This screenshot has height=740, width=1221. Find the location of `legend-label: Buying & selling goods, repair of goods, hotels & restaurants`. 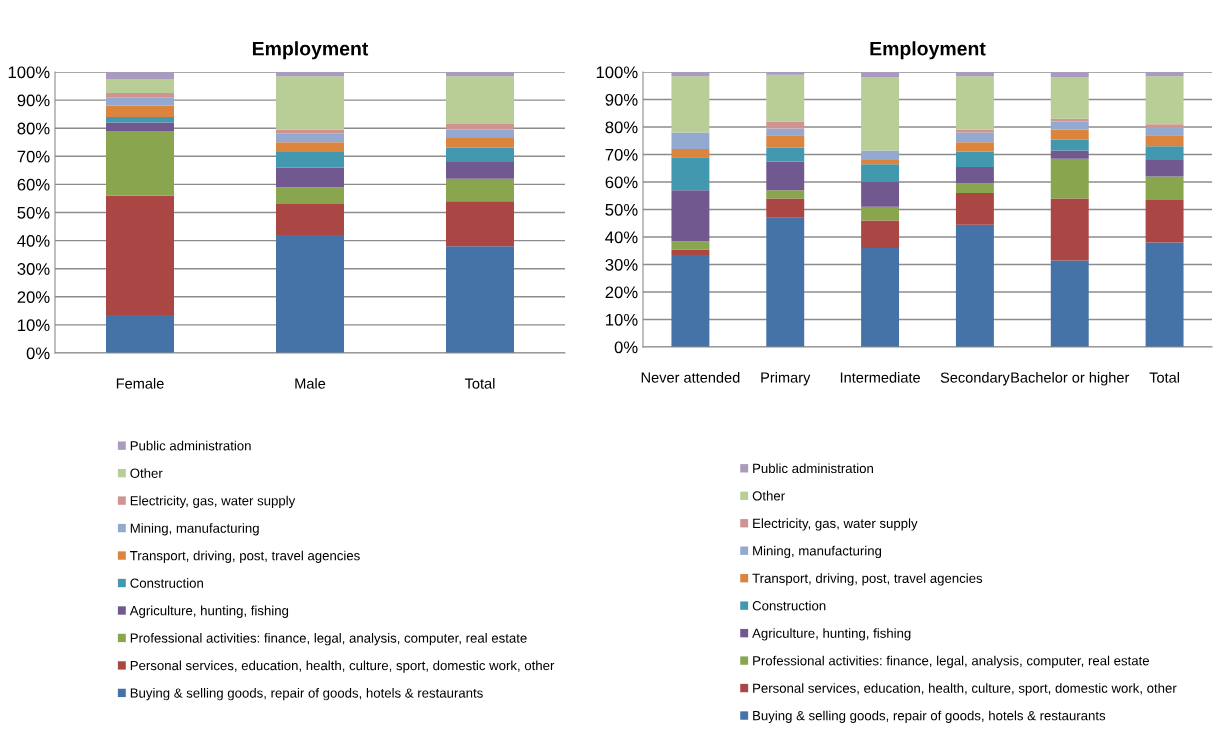

legend-label: Buying & selling goods, repair of goods, hotels & restaurants is located at coordinates (929, 716).